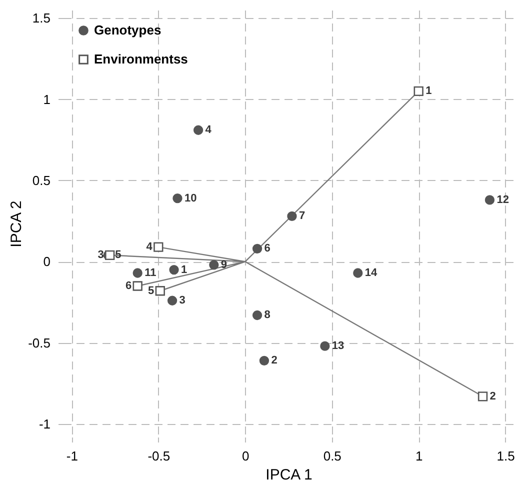 Image resolution: width=528 pixels, height=490 pixels. Describe the element at coordinates (338, 346) in the screenshot. I see `annotation: 13` at that location.